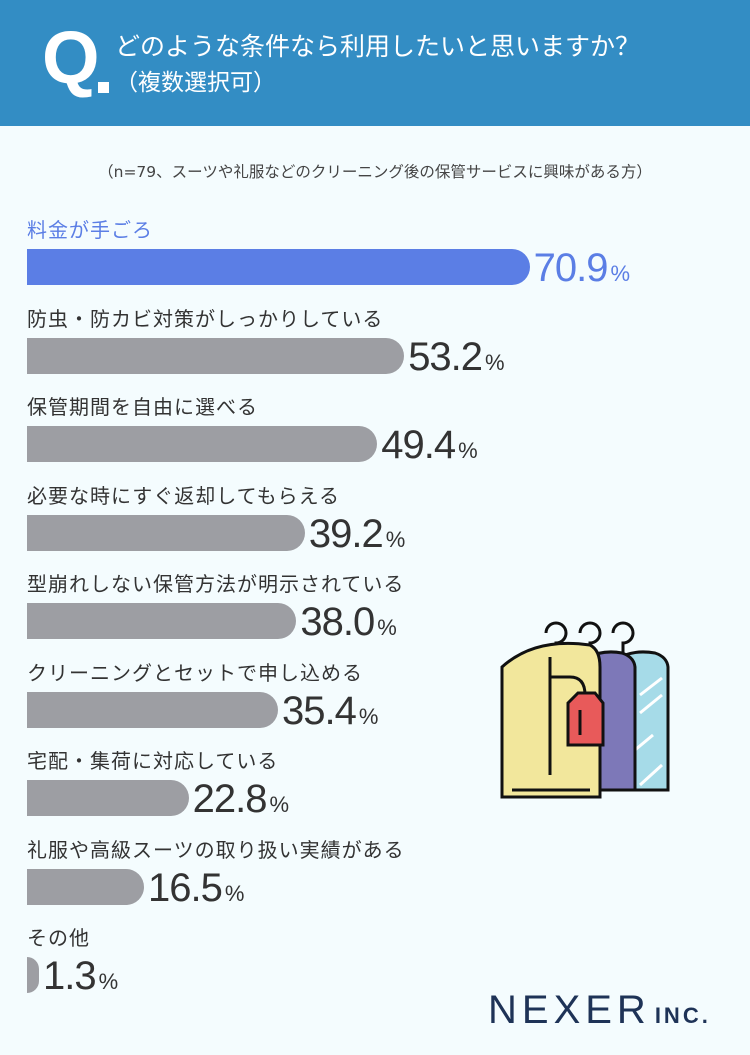 The height and width of the screenshot is (1055, 750). What do you see at coordinates (58, 938) in the screenshot?
I see `category-label: その他` at bounding box center [58, 938].